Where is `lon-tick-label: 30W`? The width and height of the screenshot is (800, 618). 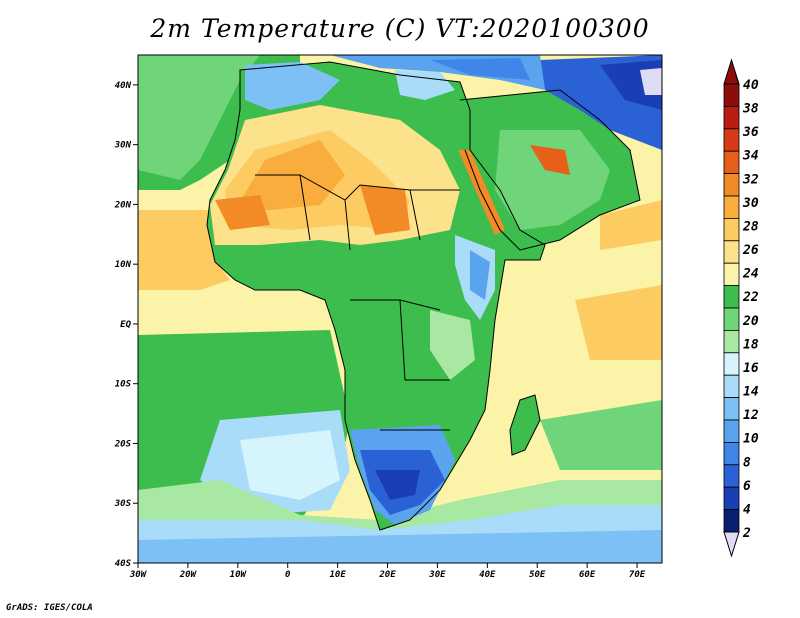
lon-tick-label: 30W is located at coordinates (138, 575).